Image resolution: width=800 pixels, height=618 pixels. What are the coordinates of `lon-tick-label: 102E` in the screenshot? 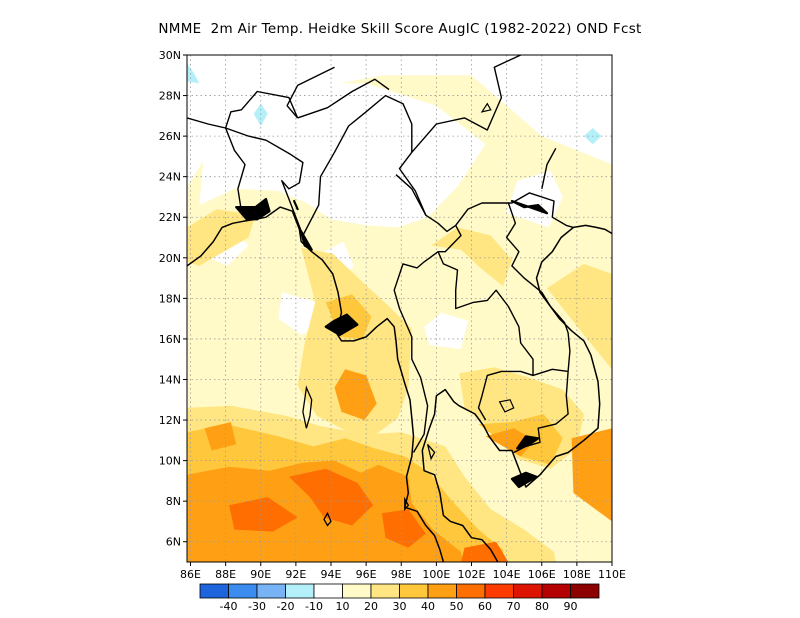 It's located at (472, 574).